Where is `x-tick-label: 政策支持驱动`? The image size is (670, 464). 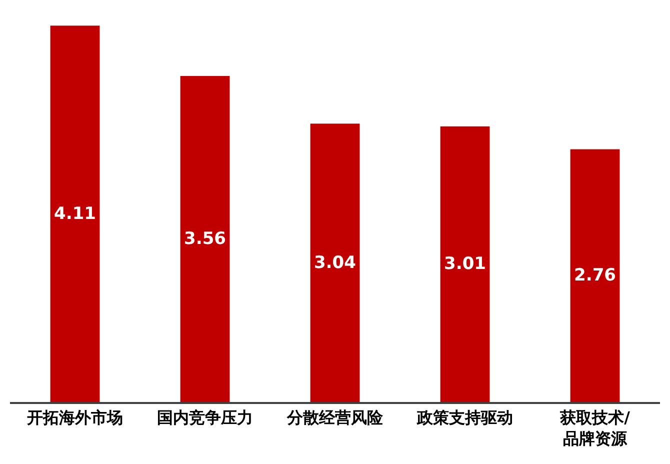 x-tick-label: 政策支持驱动 is located at coordinates (464, 417).